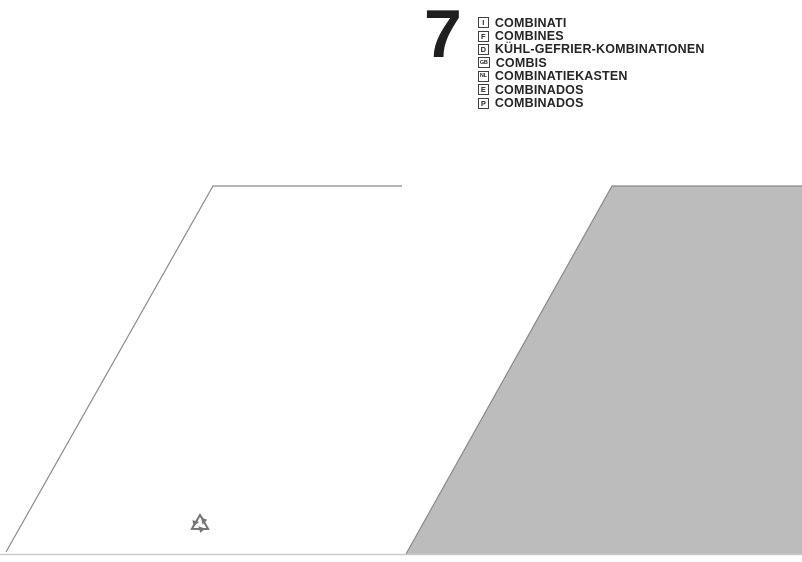  What do you see at coordinates (483, 63) in the screenshot?
I see `language-code-badge: GB` at bounding box center [483, 63].